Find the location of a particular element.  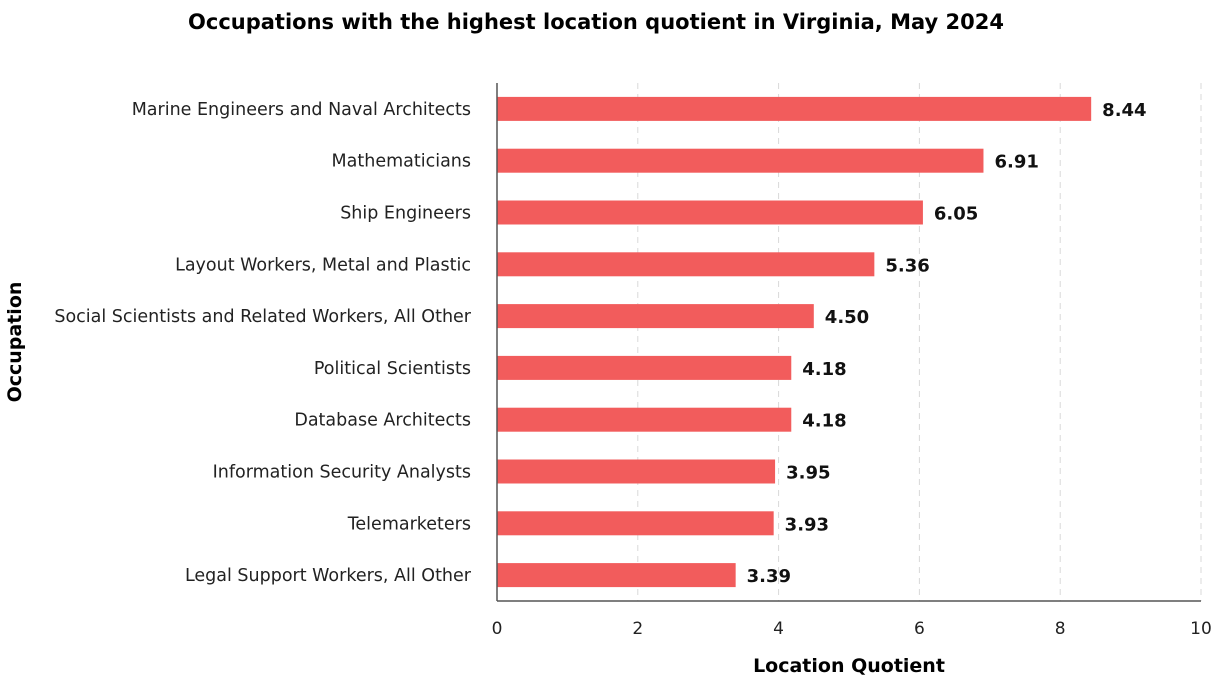

value-label: 6.05 is located at coordinates (956, 214).